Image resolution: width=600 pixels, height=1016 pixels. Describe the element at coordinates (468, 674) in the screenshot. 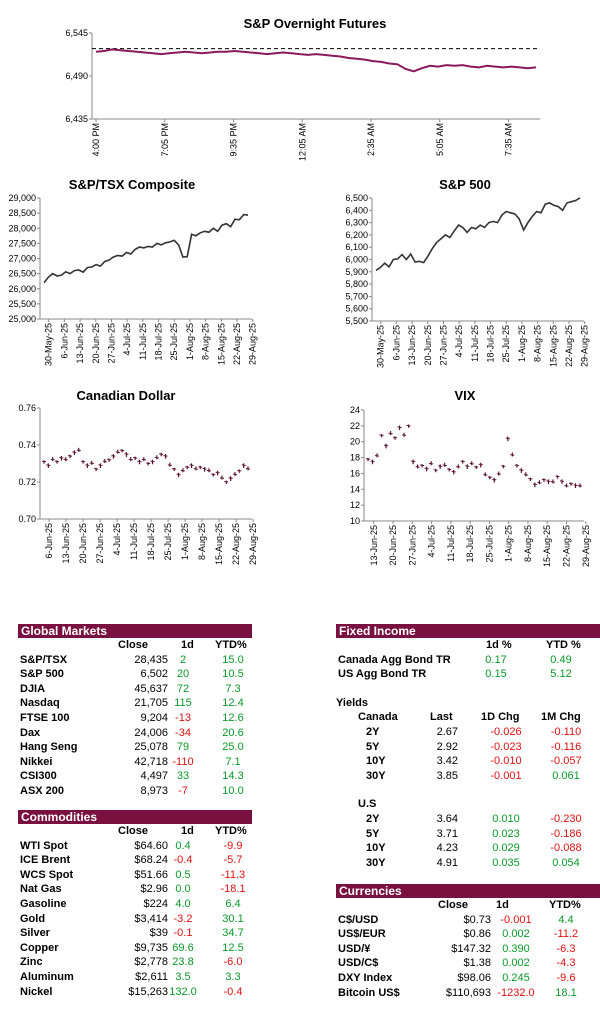

I see `table-row: US Agg Bond TR 0.15 5.12` at that location.